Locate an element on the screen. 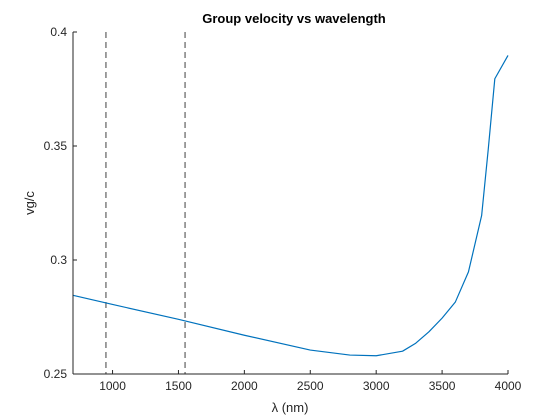  x-tick-label: 1500 is located at coordinates (178, 386).